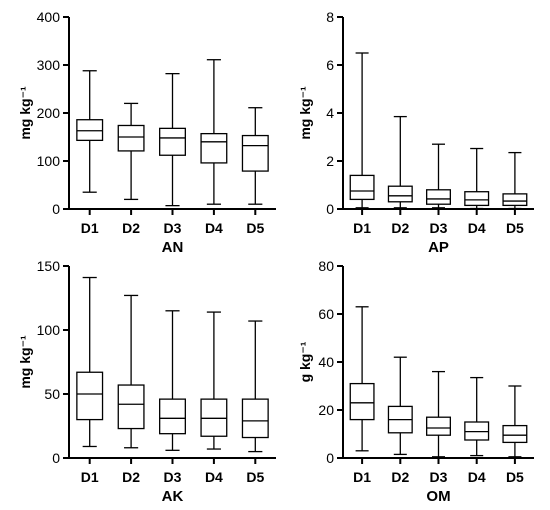 The image size is (550, 510). Describe the element at coordinates (330, 65) in the screenshot. I see `y-tick-label: 6` at that location.